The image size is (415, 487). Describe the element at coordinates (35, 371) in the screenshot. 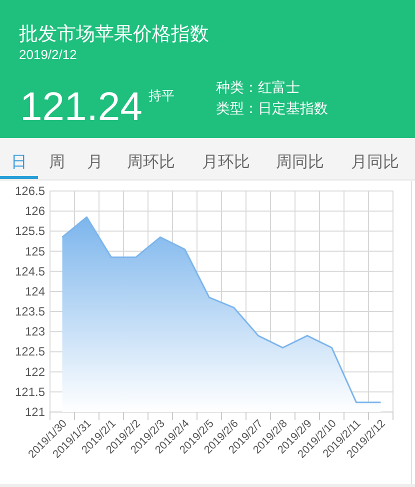

I see `y-tick-label: 122` at that location.